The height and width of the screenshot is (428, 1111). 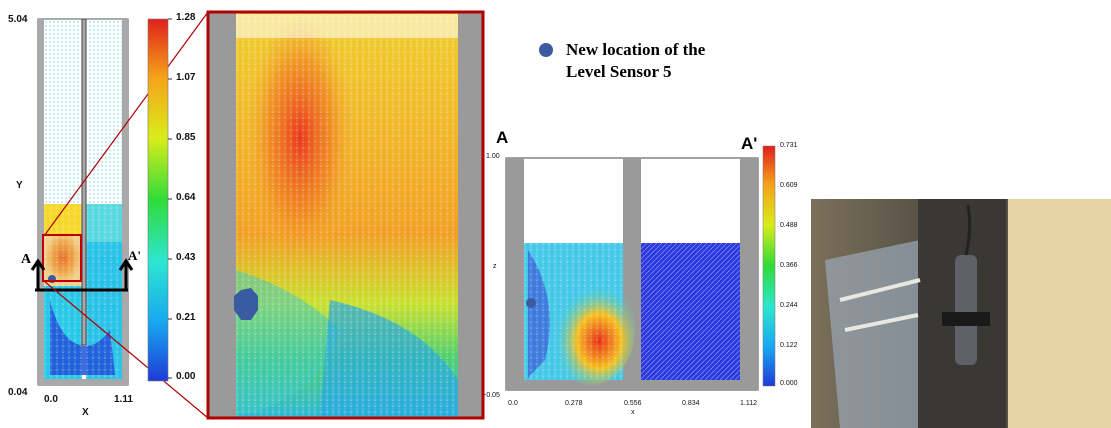 I want to click on section-xtick-3: 0.834, so click(x=691, y=403).